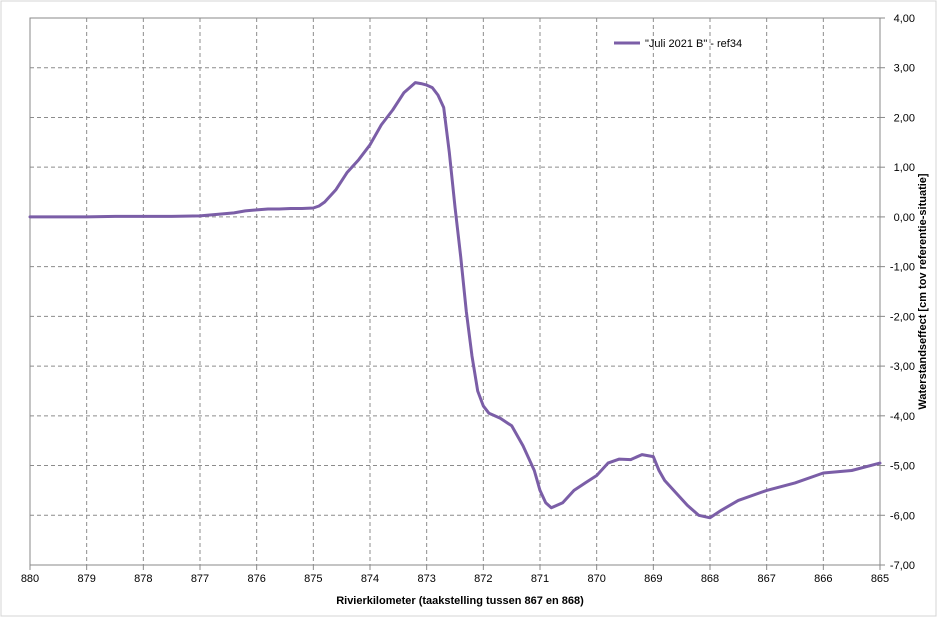 Image resolution: width=937 pixels, height=622 pixels. Describe the element at coordinates (693, 44) in the screenshot. I see `legend-label: "Juli 2021 B" - ref34` at that location.